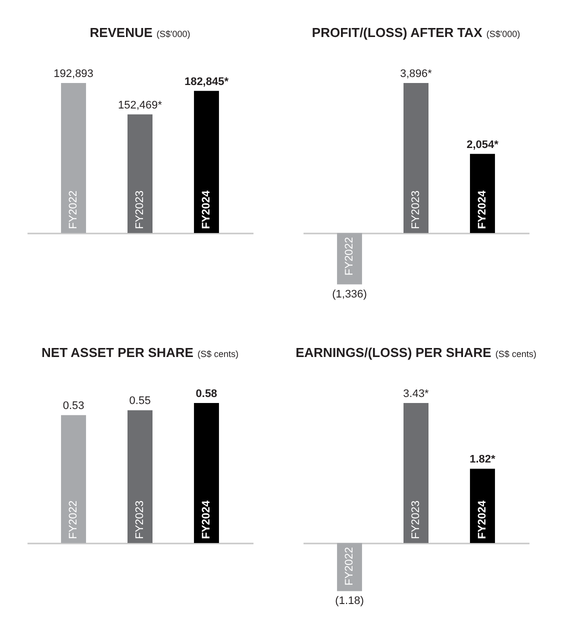  Describe the element at coordinates (140, 105) in the screenshot. I see `data-label: 152,469*` at that location.